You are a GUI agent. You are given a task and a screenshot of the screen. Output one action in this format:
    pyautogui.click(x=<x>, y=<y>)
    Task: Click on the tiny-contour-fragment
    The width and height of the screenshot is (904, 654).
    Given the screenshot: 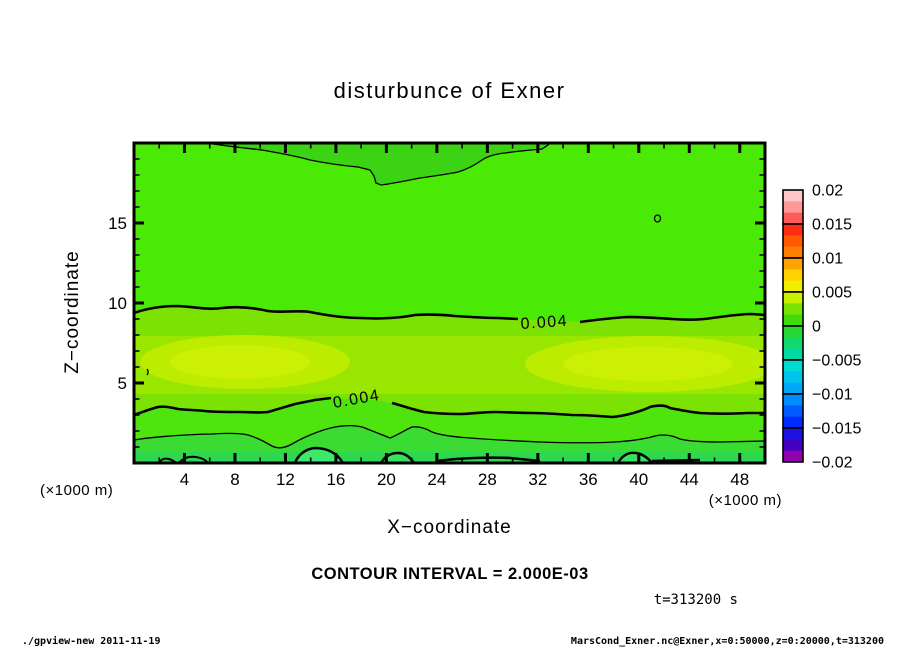 What is the action you would take?
    pyautogui.click(x=147, y=372)
    